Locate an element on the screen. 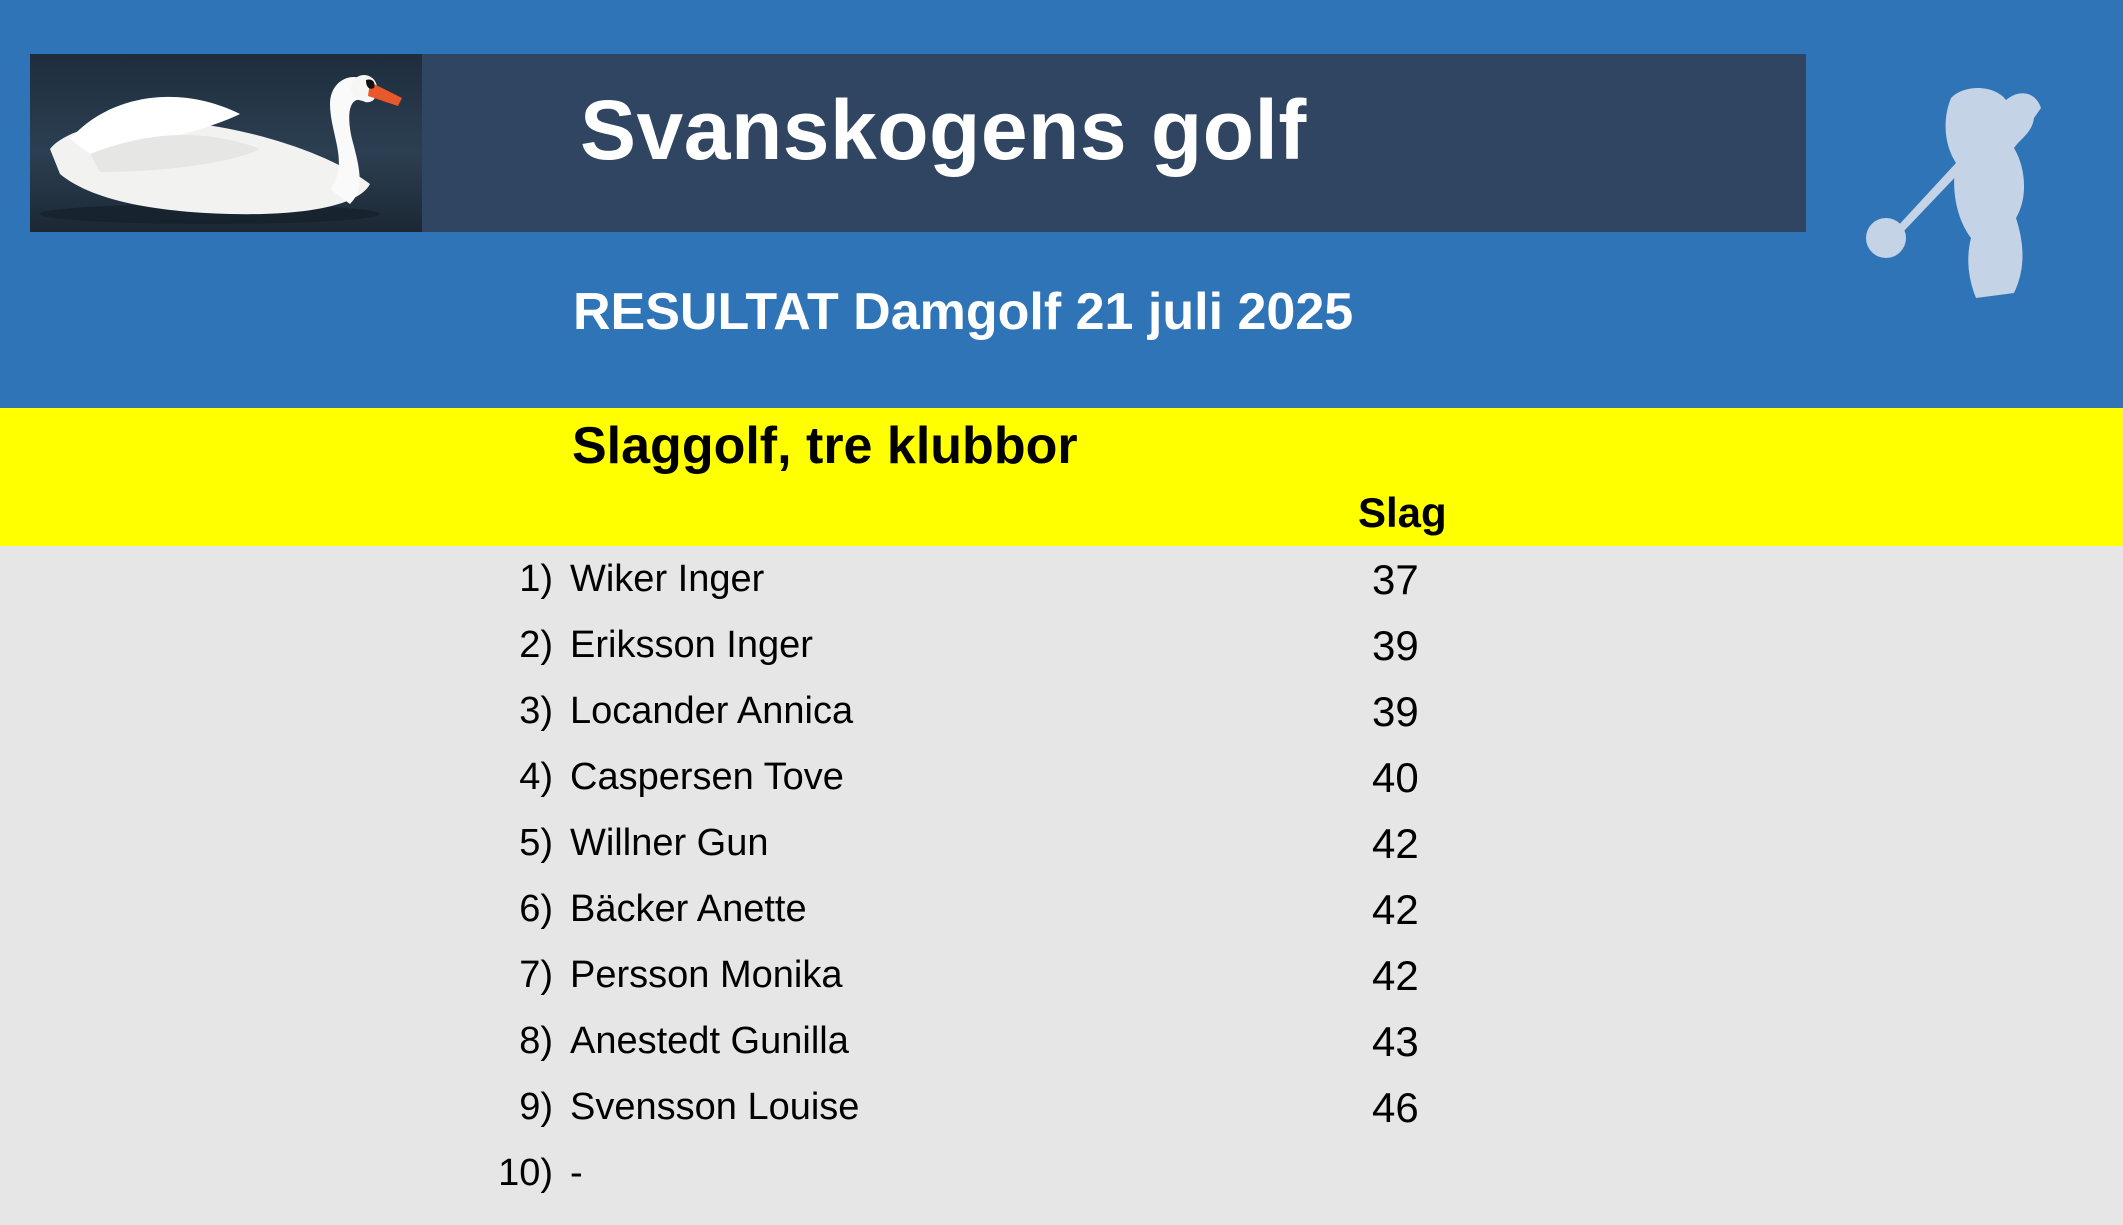 Image resolution: width=2123 pixels, height=1225 pixels. list-item: 1) Wiker Inger 37 is located at coordinates (1061, 590).